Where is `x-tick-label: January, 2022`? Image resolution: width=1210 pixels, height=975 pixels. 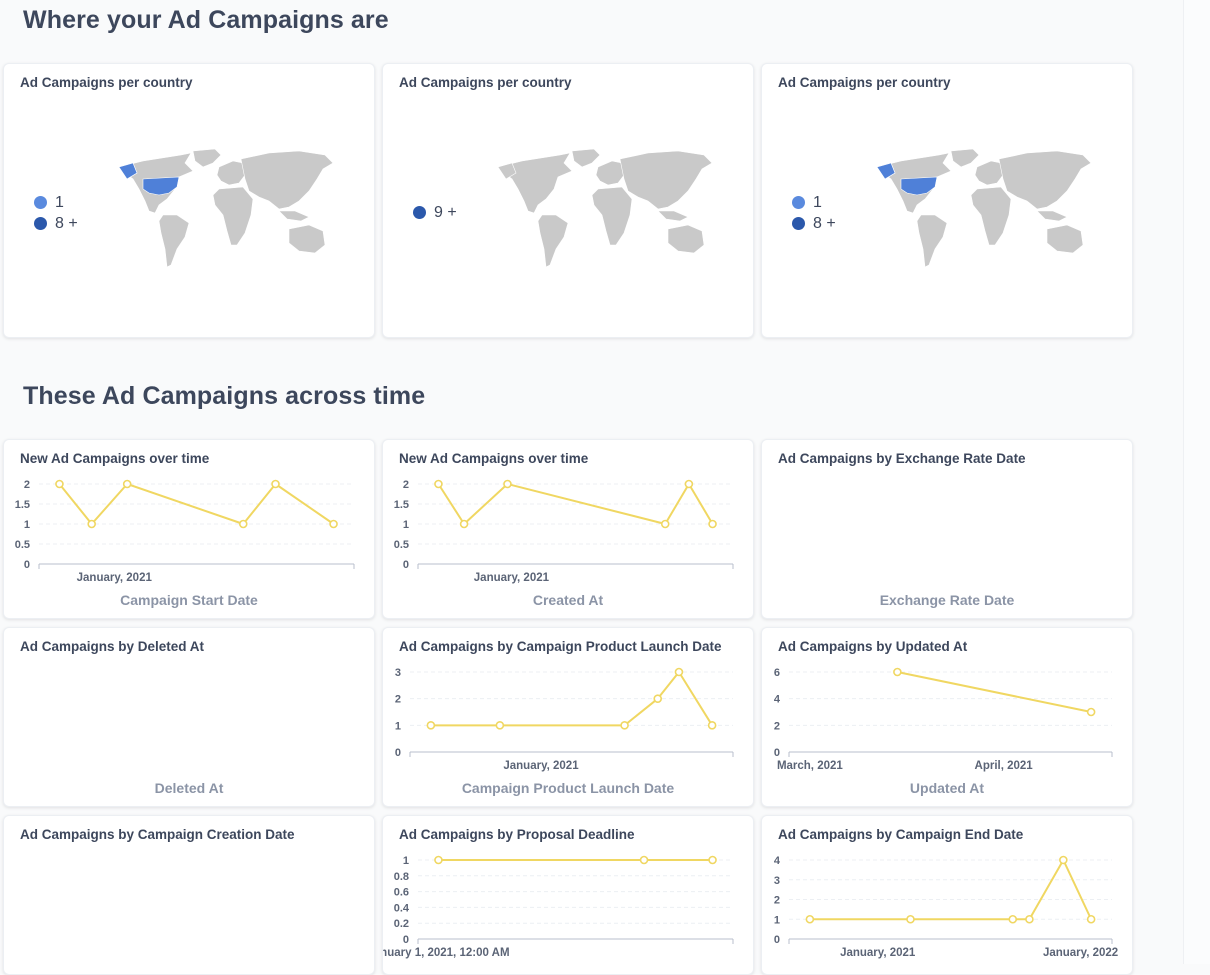 x-tick-label: January, 2022 is located at coordinates (1080, 953).